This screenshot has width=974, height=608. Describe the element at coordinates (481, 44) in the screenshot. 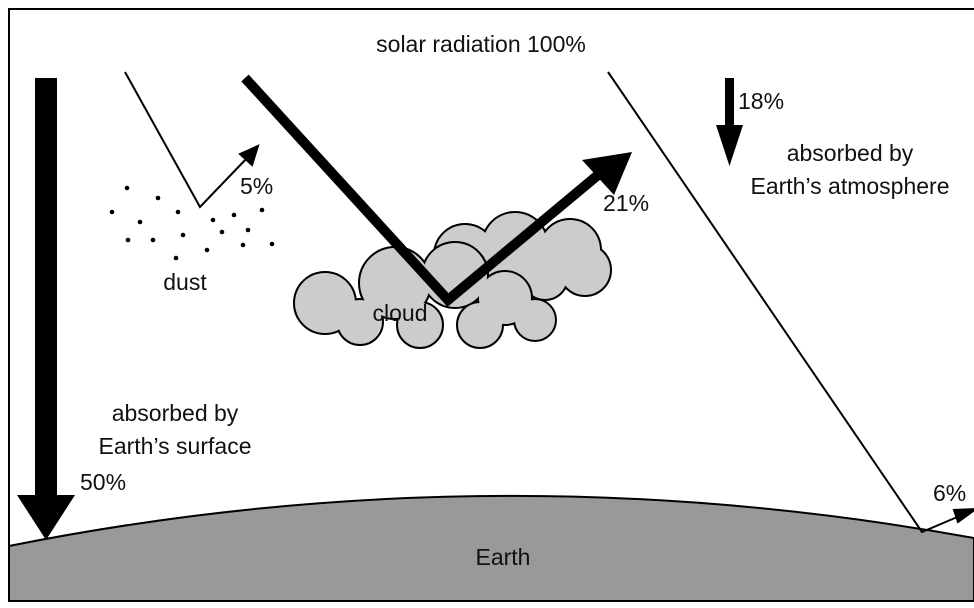

I see `title: solar radiation 100%` at that location.